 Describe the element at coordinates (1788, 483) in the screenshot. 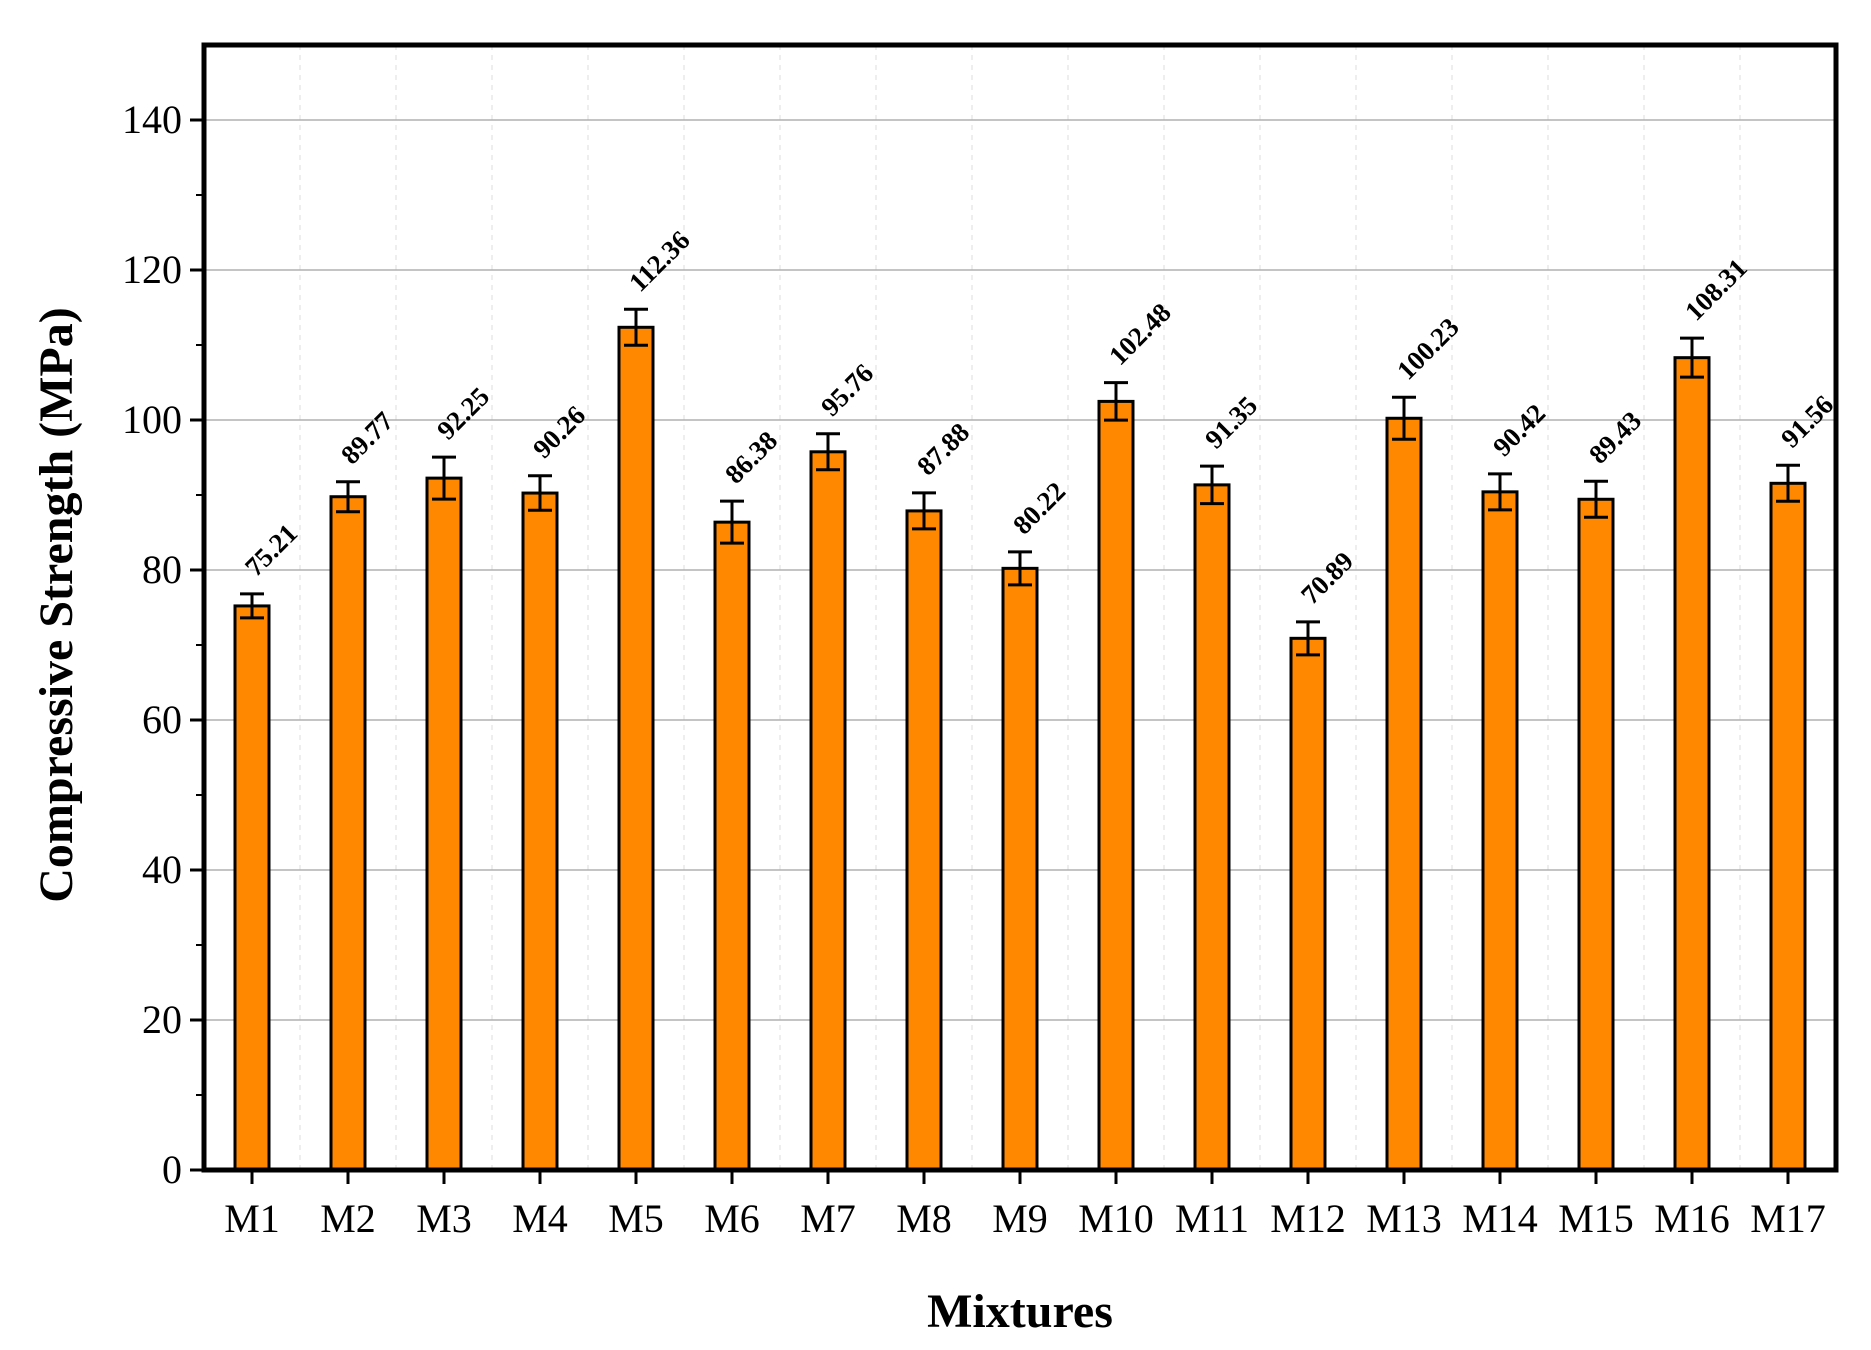

I see `error-bar-m17` at that location.